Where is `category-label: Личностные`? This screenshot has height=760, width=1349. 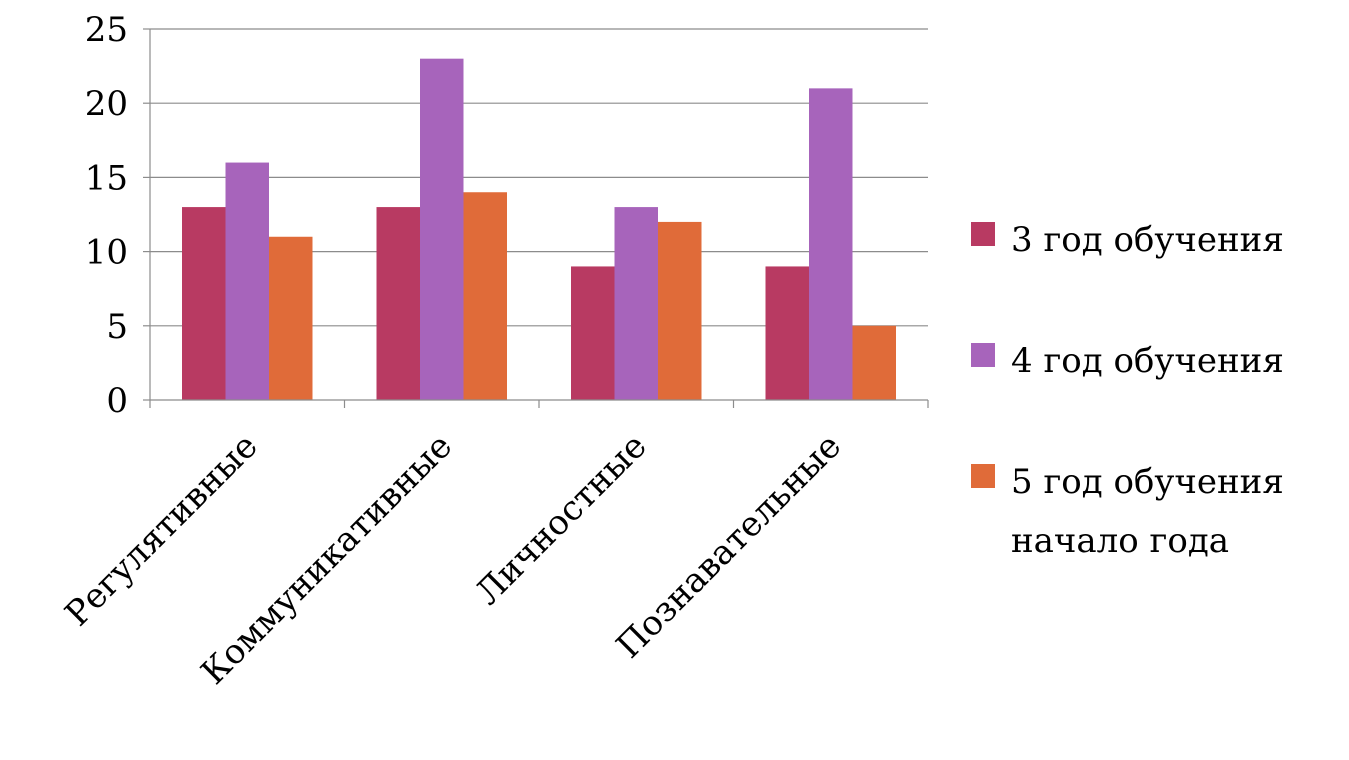
category-label: Личностные is located at coordinates (561, 519).